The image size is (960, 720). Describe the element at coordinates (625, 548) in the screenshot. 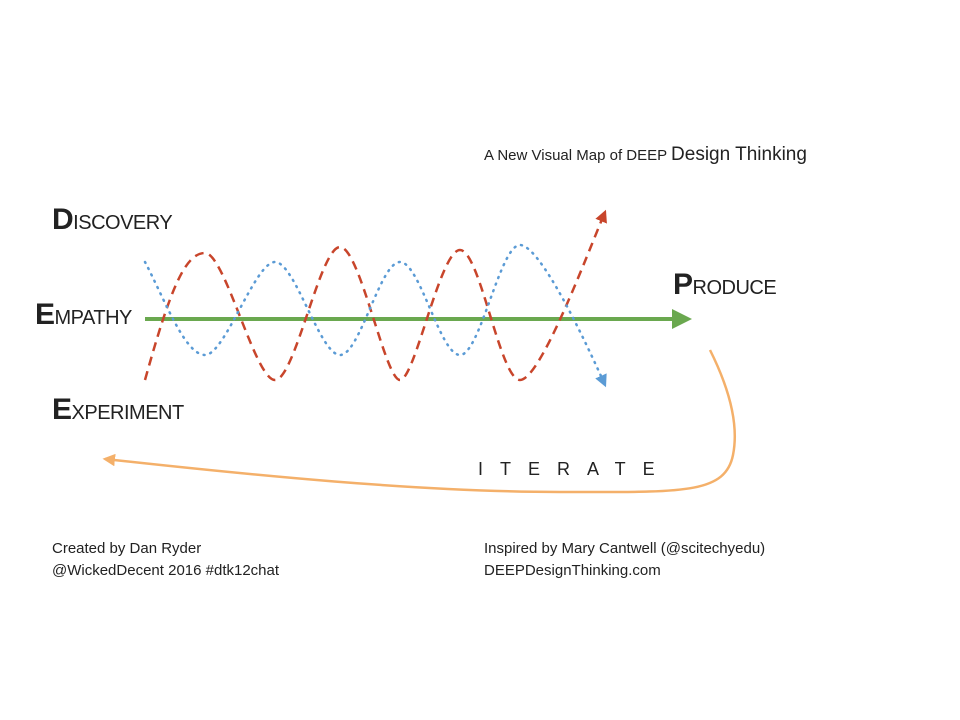

I see `credit-line: Inspired by Mary Cantwell (@scitechyedu)` at that location.